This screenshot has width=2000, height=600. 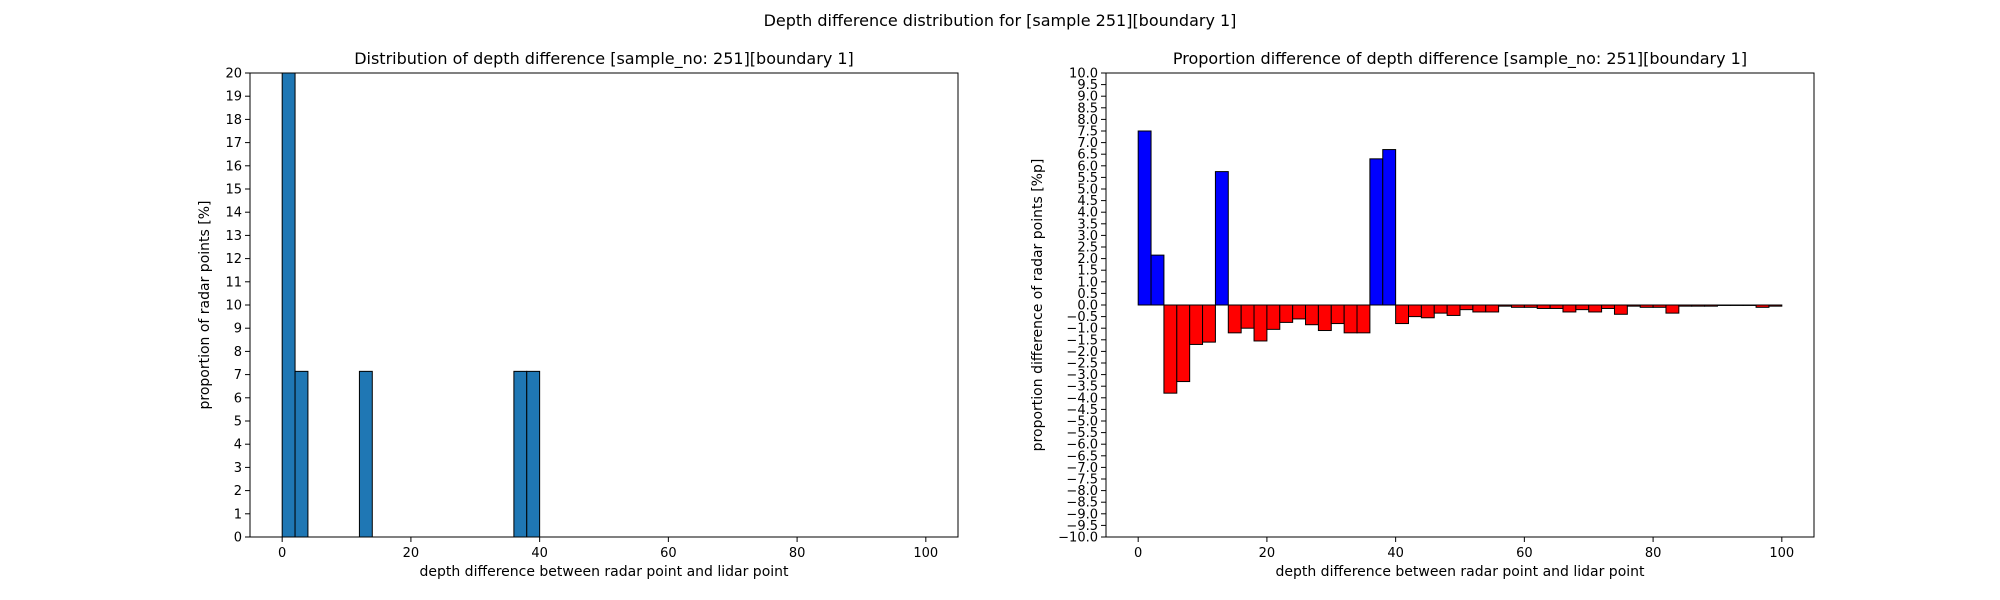 What do you see at coordinates (1087, 190) in the screenshot?
I see `y-tick-label-30: 5.0` at bounding box center [1087, 190].